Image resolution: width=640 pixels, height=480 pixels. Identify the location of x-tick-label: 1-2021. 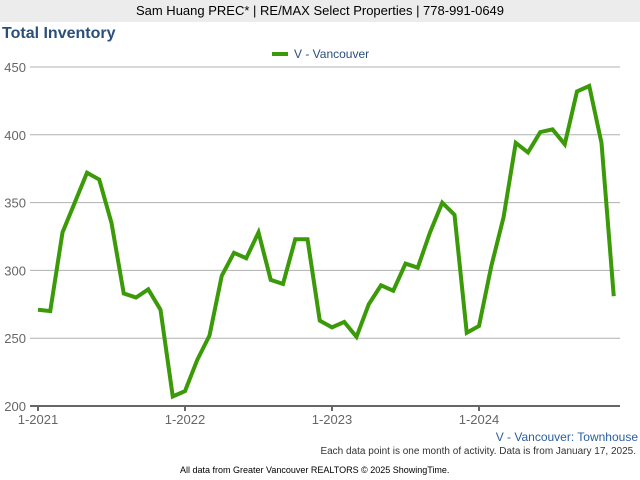
(38, 419).